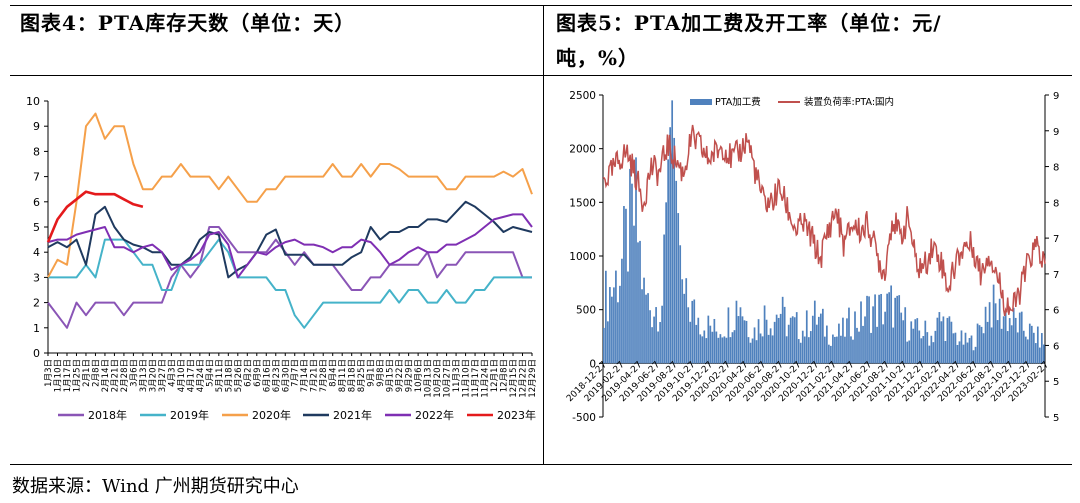 The height and width of the screenshot is (503, 1080). I want to click on right-y-tick-label: 7, so click(1056, 239).